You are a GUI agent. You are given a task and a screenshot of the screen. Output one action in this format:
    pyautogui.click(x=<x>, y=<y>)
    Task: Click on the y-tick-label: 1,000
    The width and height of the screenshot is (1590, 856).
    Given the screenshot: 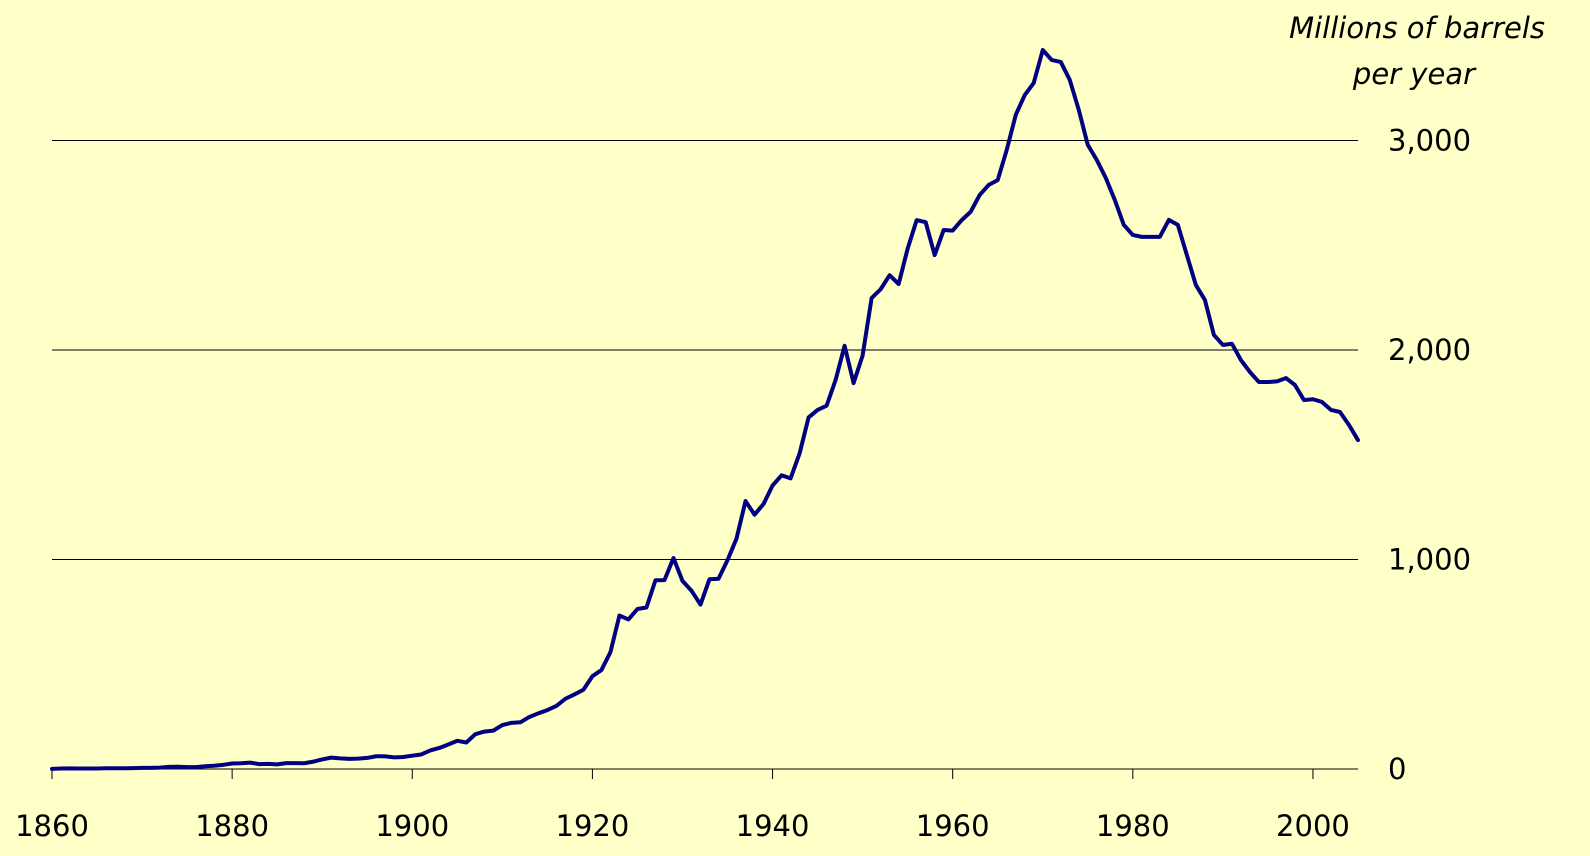 What is the action you would take?
    pyautogui.click(x=1429, y=560)
    